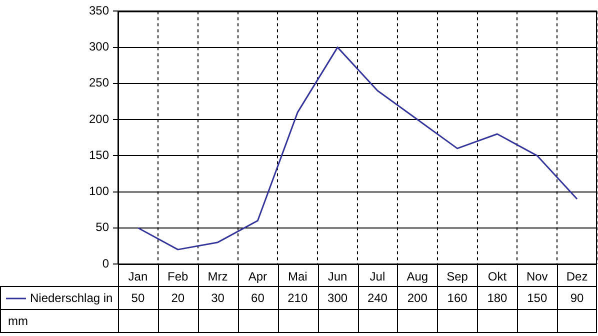 The image size is (598, 336). Describe the element at coordinates (497, 297) in the screenshot. I see `data-label: 180` at that location.